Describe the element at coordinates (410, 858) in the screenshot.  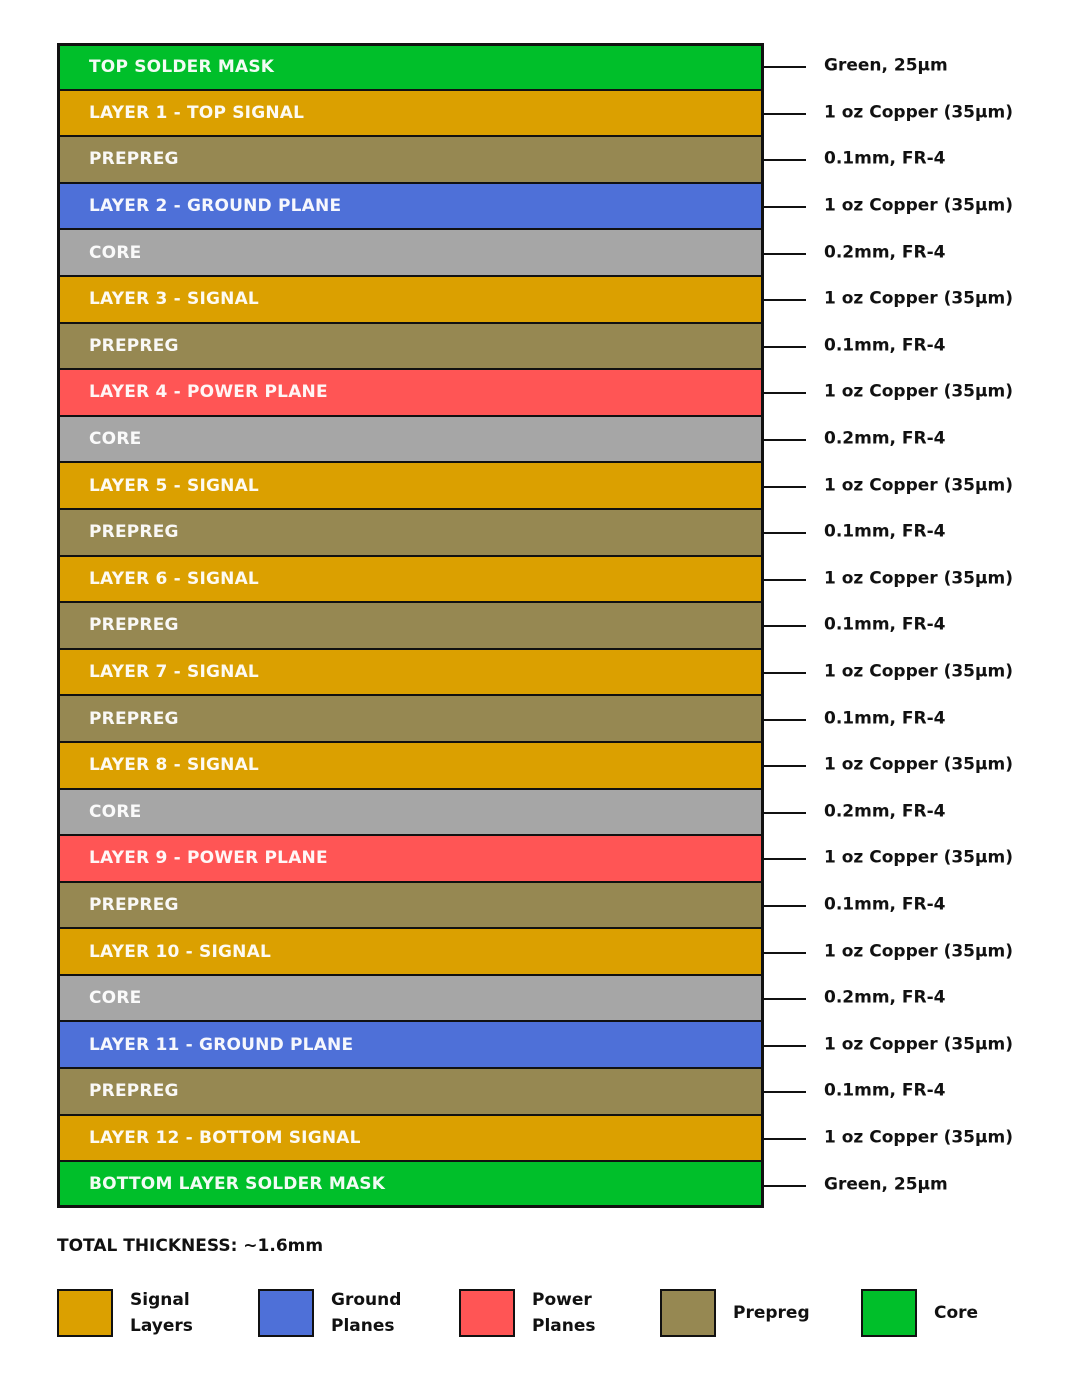
I see `layer-box: LAYER 9 - POWER PLANE` at that location.